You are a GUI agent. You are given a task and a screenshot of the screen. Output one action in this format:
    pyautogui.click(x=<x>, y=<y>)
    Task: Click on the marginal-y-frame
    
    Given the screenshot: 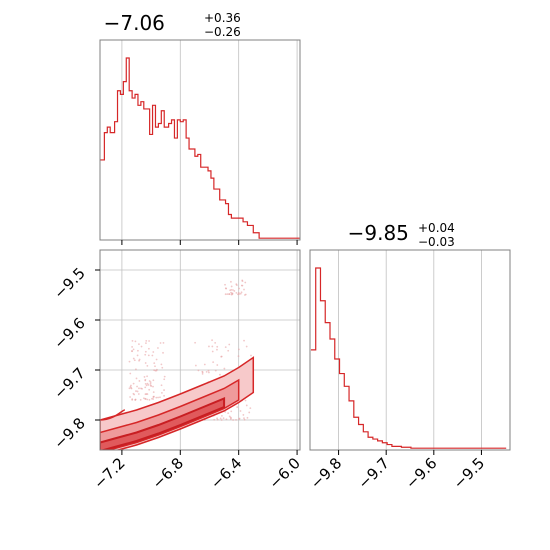 What is the action you would take?
    pyautogui.click(x=410, y=350)
    